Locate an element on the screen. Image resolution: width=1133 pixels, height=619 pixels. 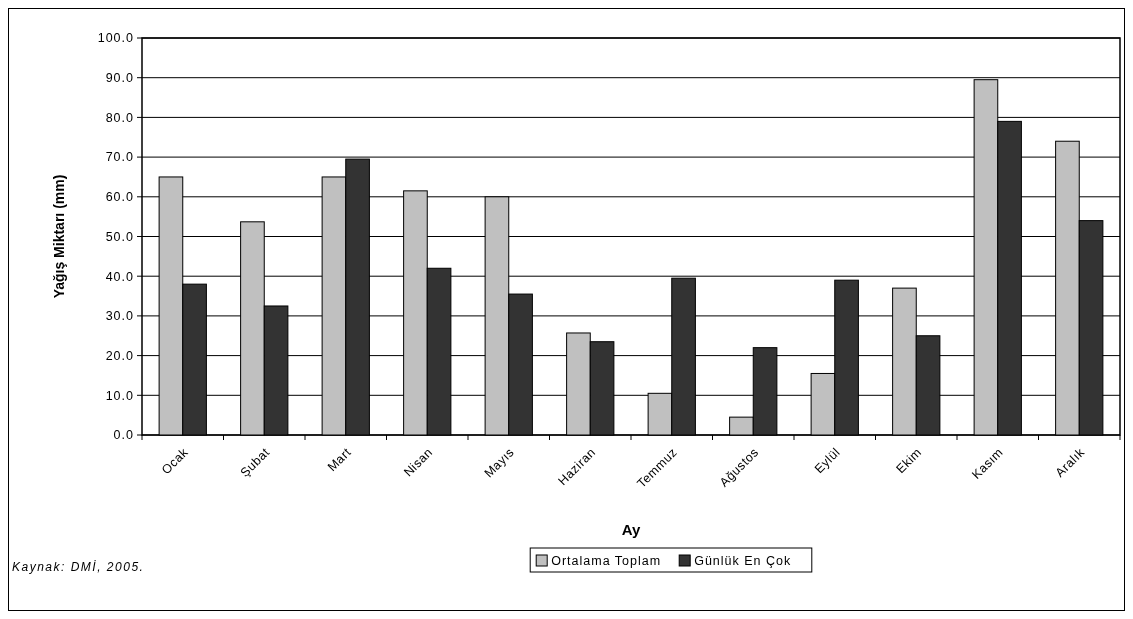
y-tick-label: 80.0 is located at coordinates (119, 117).